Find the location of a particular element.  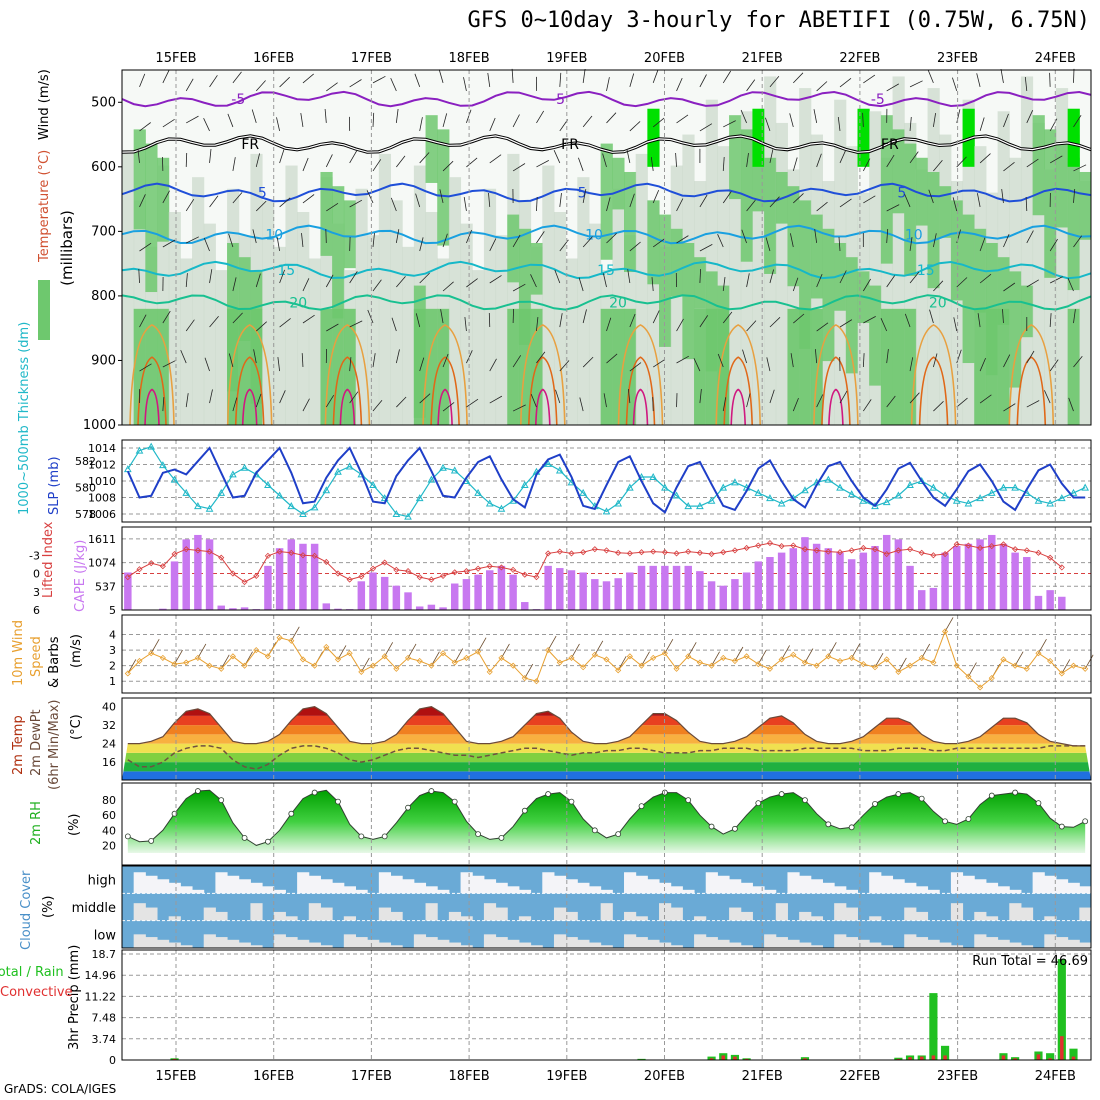

wind10-tick-label: 3 is located at coordinates (112, 650).